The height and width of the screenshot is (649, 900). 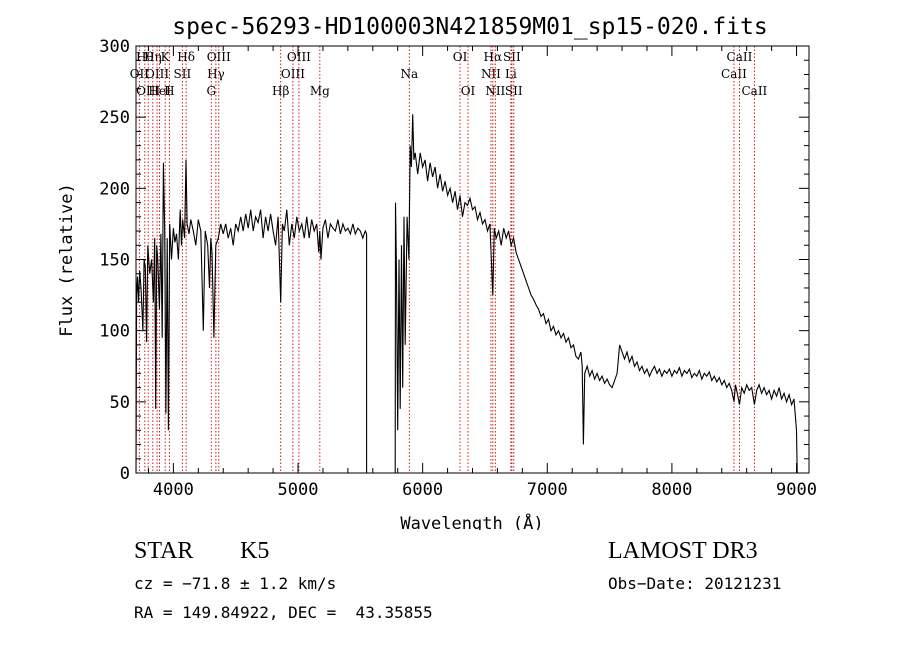 What do you see at coordinates (493, 57) in the screenshot?
I see `line-marker-label: Hα` at bounding box center [493, 57].